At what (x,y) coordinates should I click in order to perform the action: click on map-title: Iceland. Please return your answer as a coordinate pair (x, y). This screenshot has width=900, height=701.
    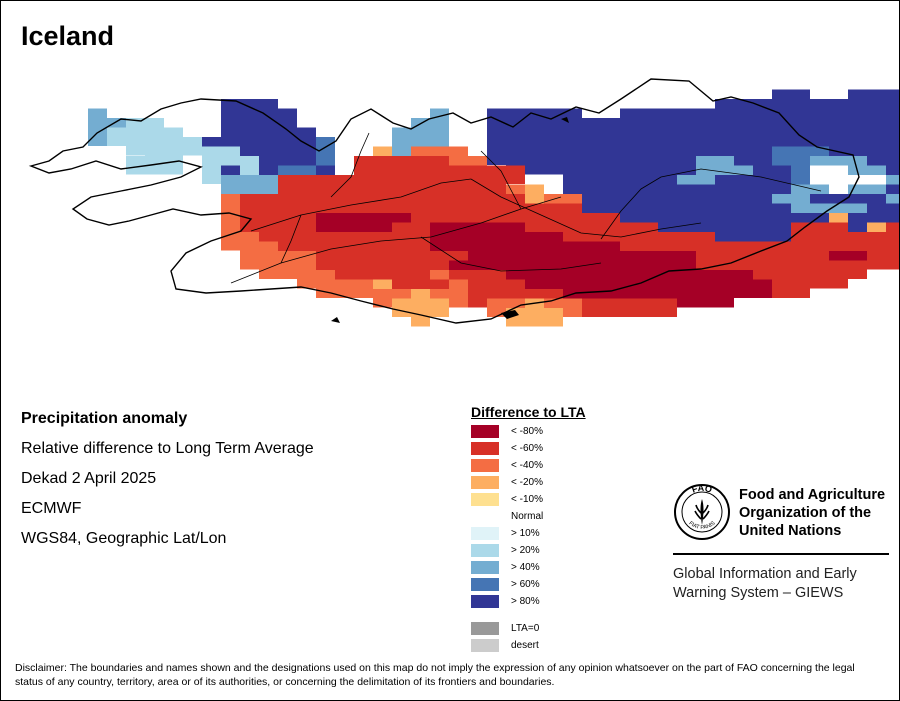
    Looking at the image, I should click on (68, 36).